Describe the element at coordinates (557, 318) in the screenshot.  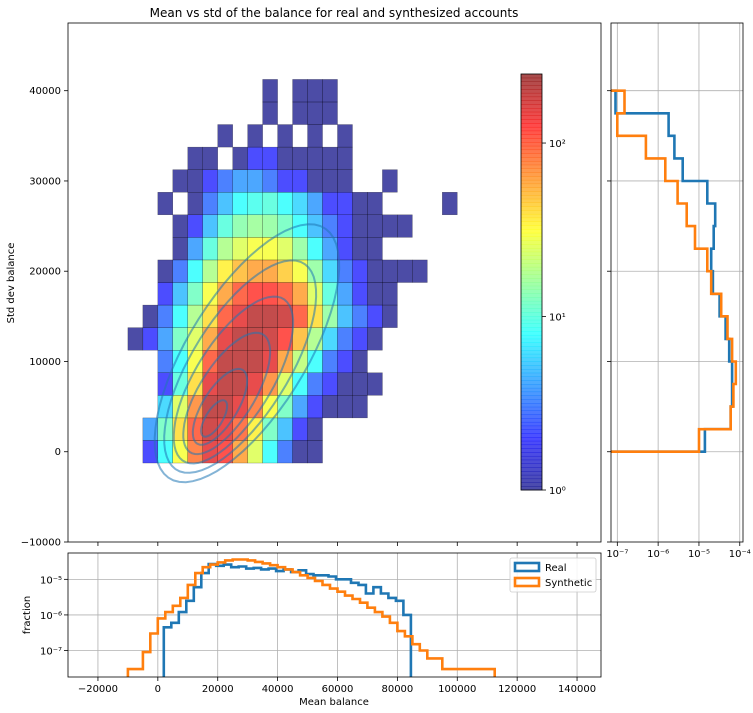
I see `colorbar-tick-label: 10¹` at that location.